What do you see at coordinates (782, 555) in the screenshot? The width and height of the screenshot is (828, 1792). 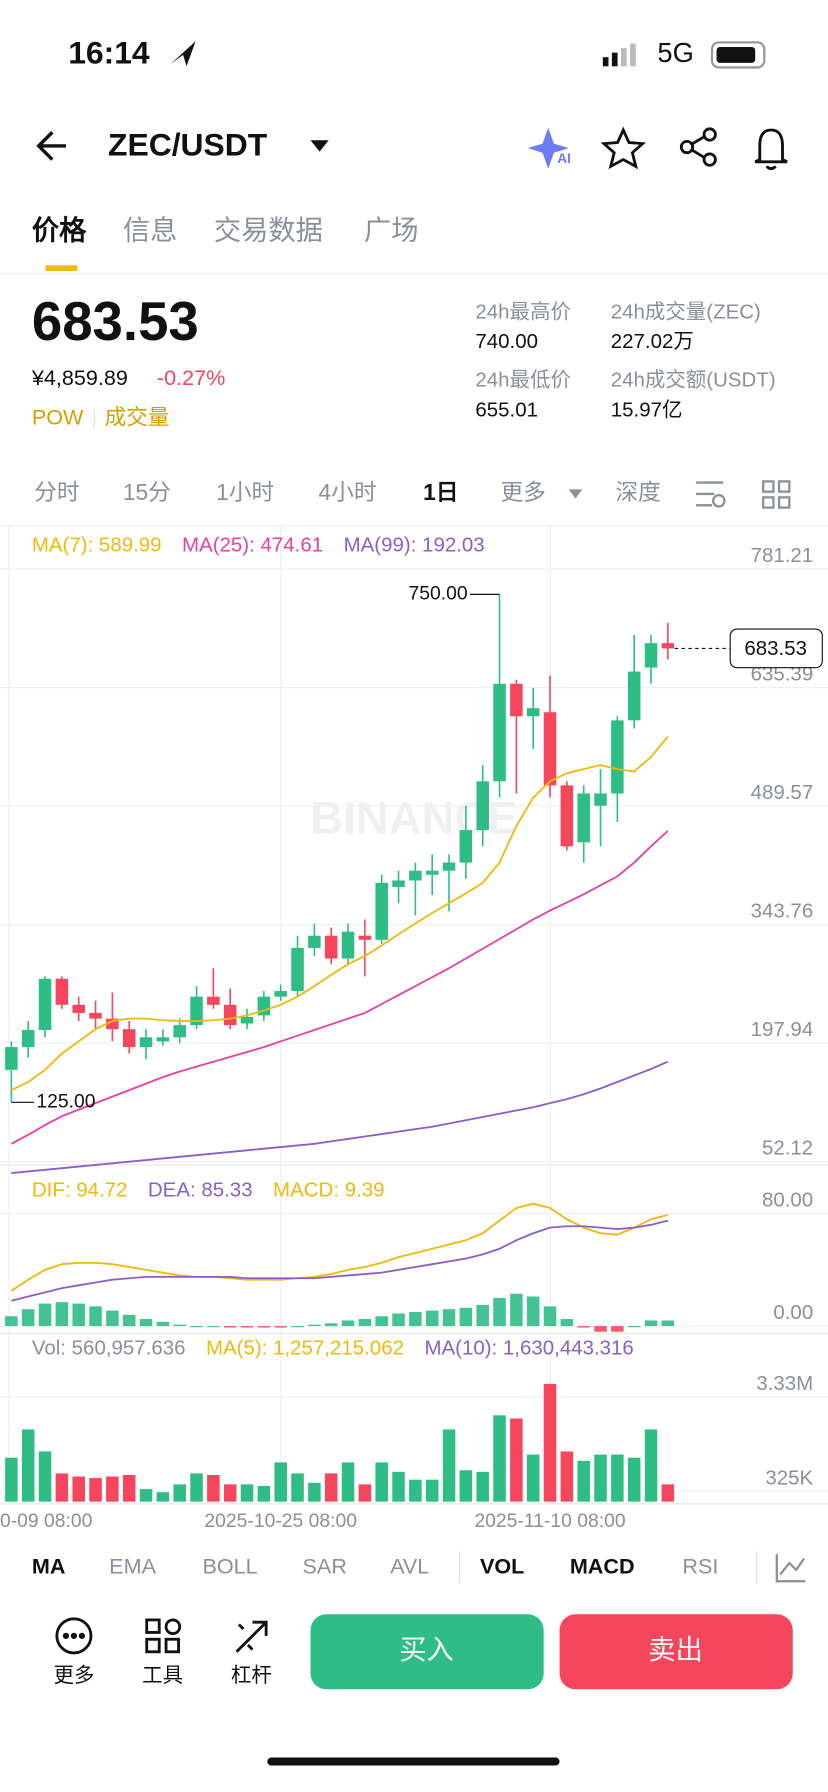 I see `y-tick-label: 781.21` at bounding box center [782, 555].